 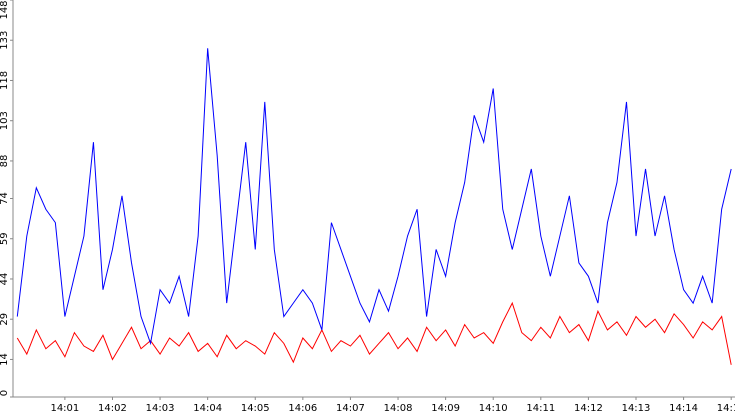 What do you see at coordinates (64, 408) in the screenshot?
I see `x-tick-label: 14:01` at bounding box center [64, 408].